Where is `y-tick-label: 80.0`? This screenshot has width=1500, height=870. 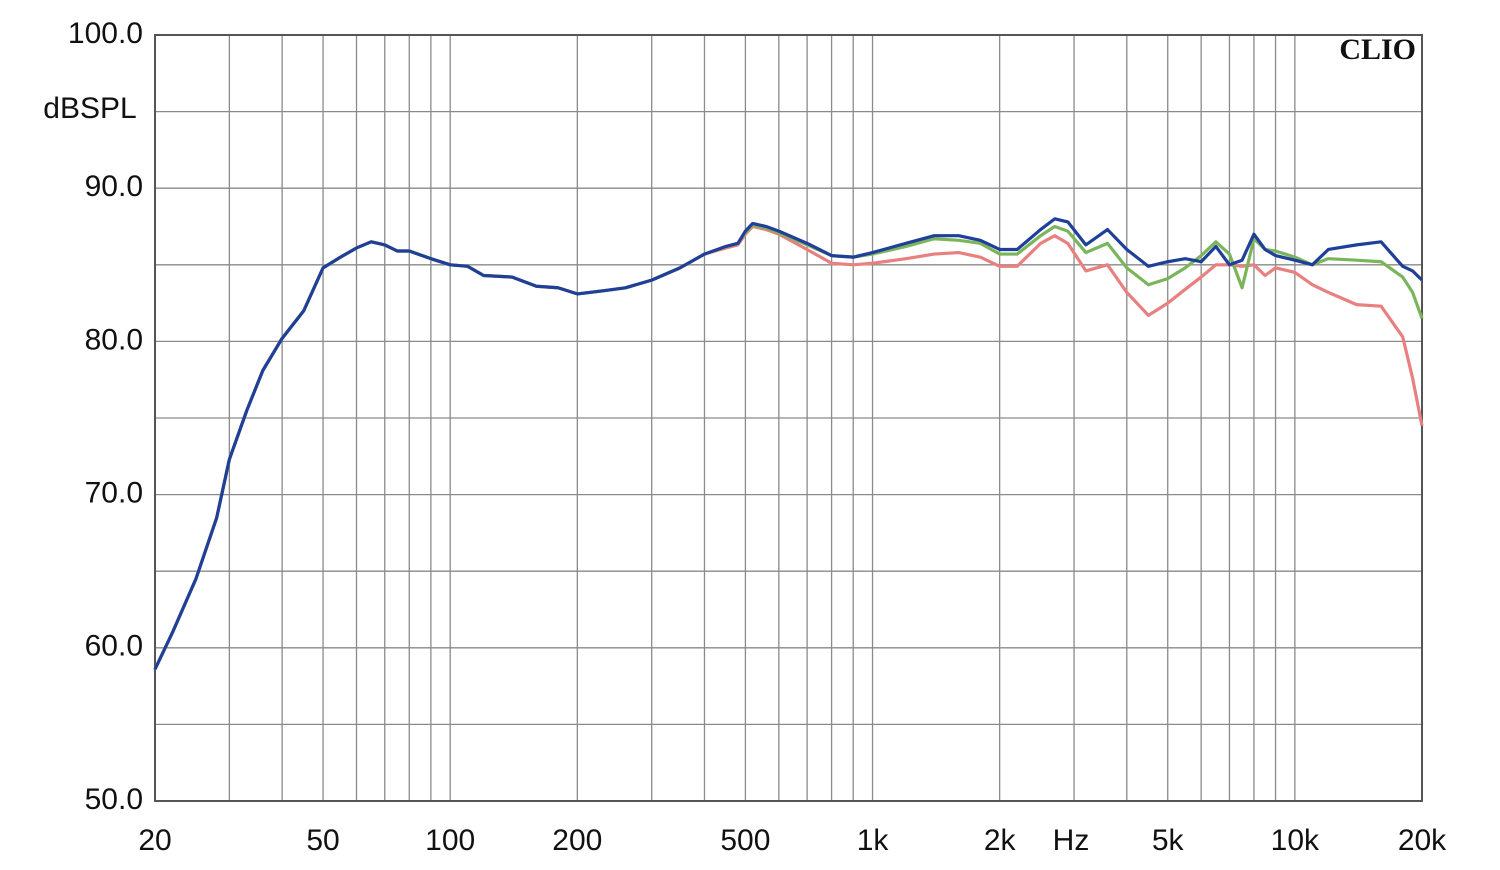
y-tick-label: 80.0 is located at coordinates (114, 339).